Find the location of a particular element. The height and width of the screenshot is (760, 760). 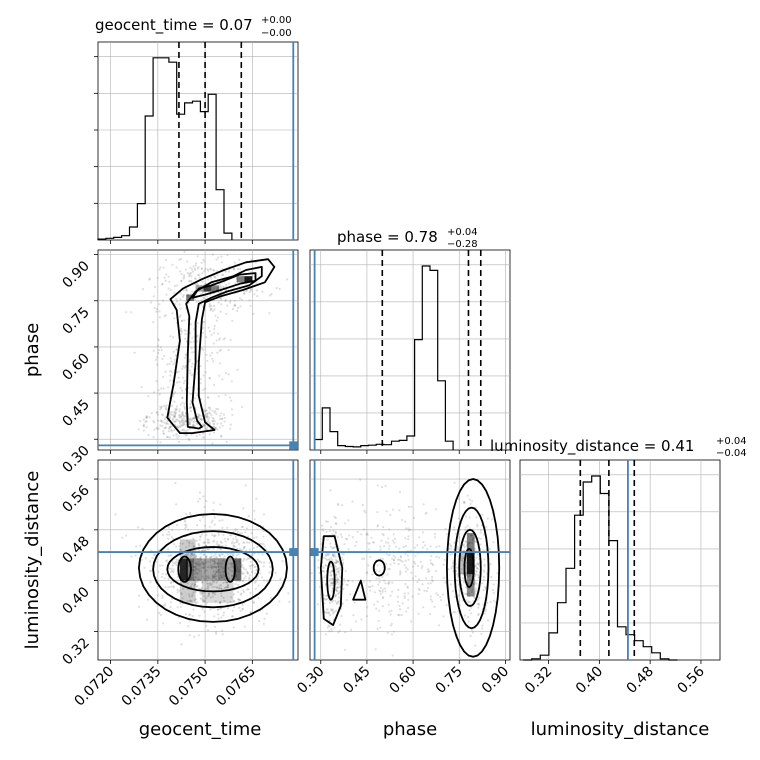

panel-distance-hist is located at coordinates (620, 560).